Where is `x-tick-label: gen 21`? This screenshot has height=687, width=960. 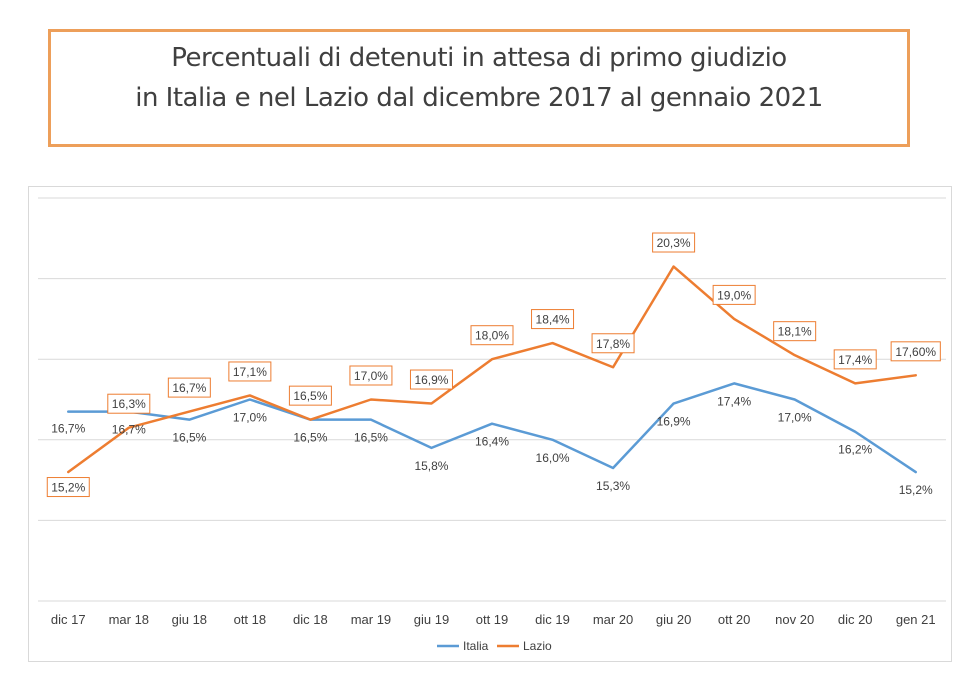 x-tick-label: gen 21 is located at coordinates (916, 619).